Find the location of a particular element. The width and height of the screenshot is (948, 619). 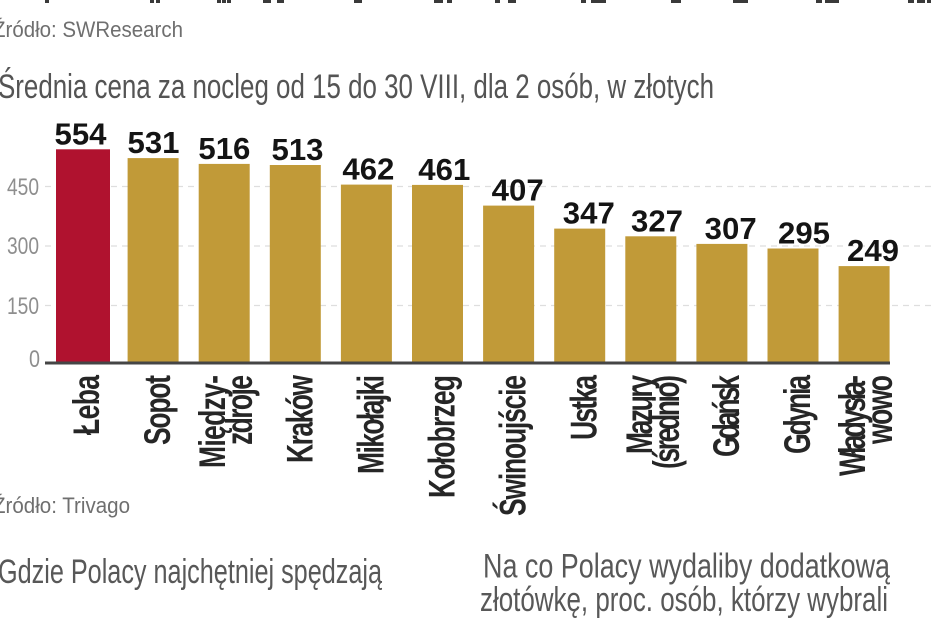

svg-text: Źródło: Trivago is located at coordinates (65, 505).